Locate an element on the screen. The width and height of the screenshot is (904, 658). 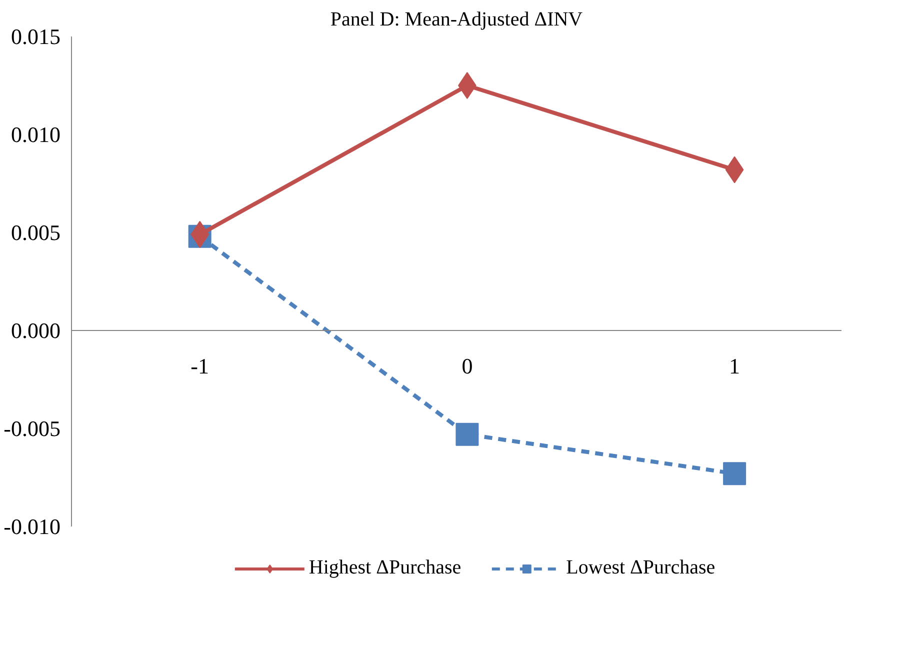
y-tick-label: 0.010 is located at coordinates (35, 134).